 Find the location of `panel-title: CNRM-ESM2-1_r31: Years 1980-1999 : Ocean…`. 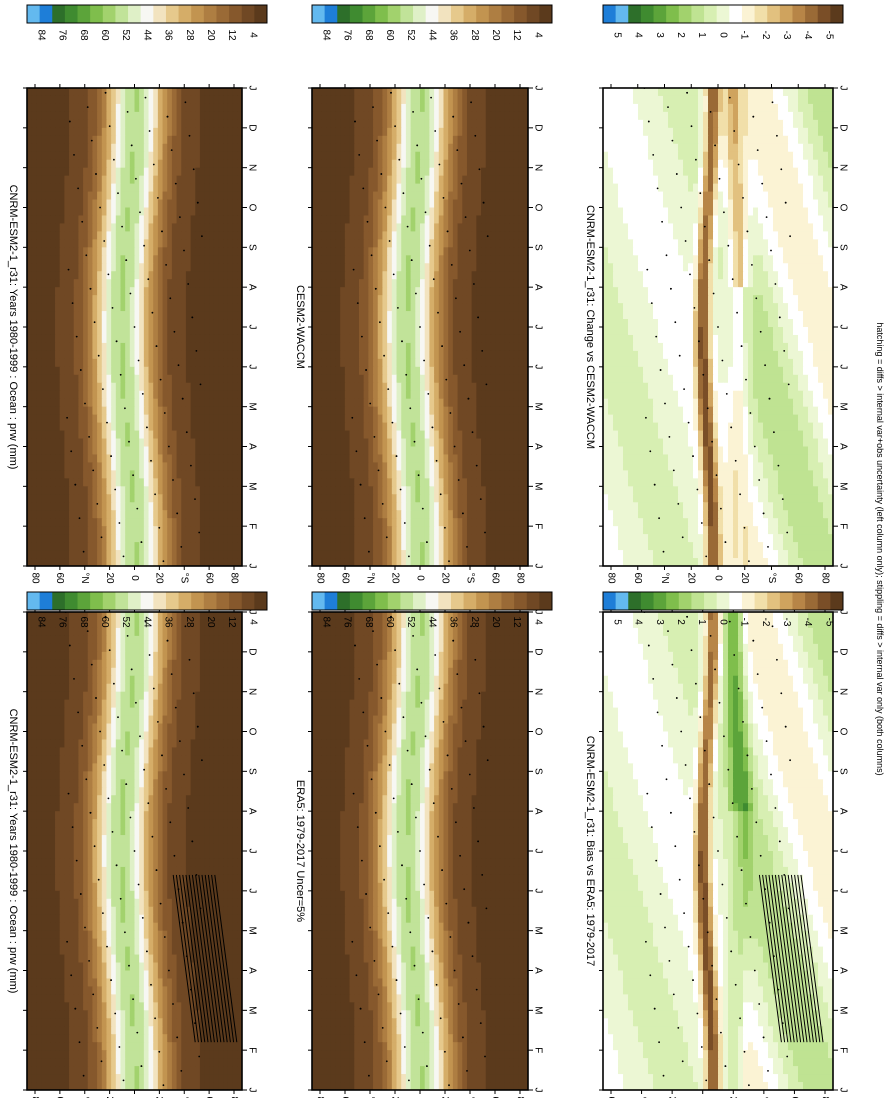

panel-title: CNRM-ESM2-1_r31: Years 1980-1999 : Ocean… is located at coordinates (13, 327).